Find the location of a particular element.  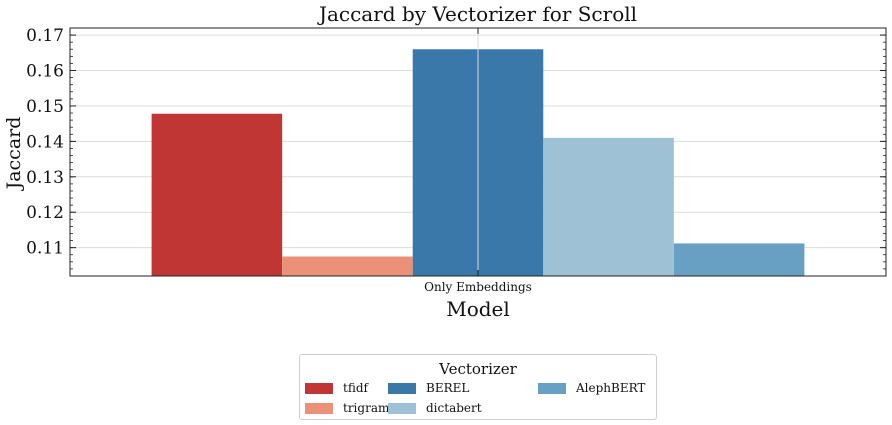

y-tick-label: 0.17 is located at coordinates (45, 36).